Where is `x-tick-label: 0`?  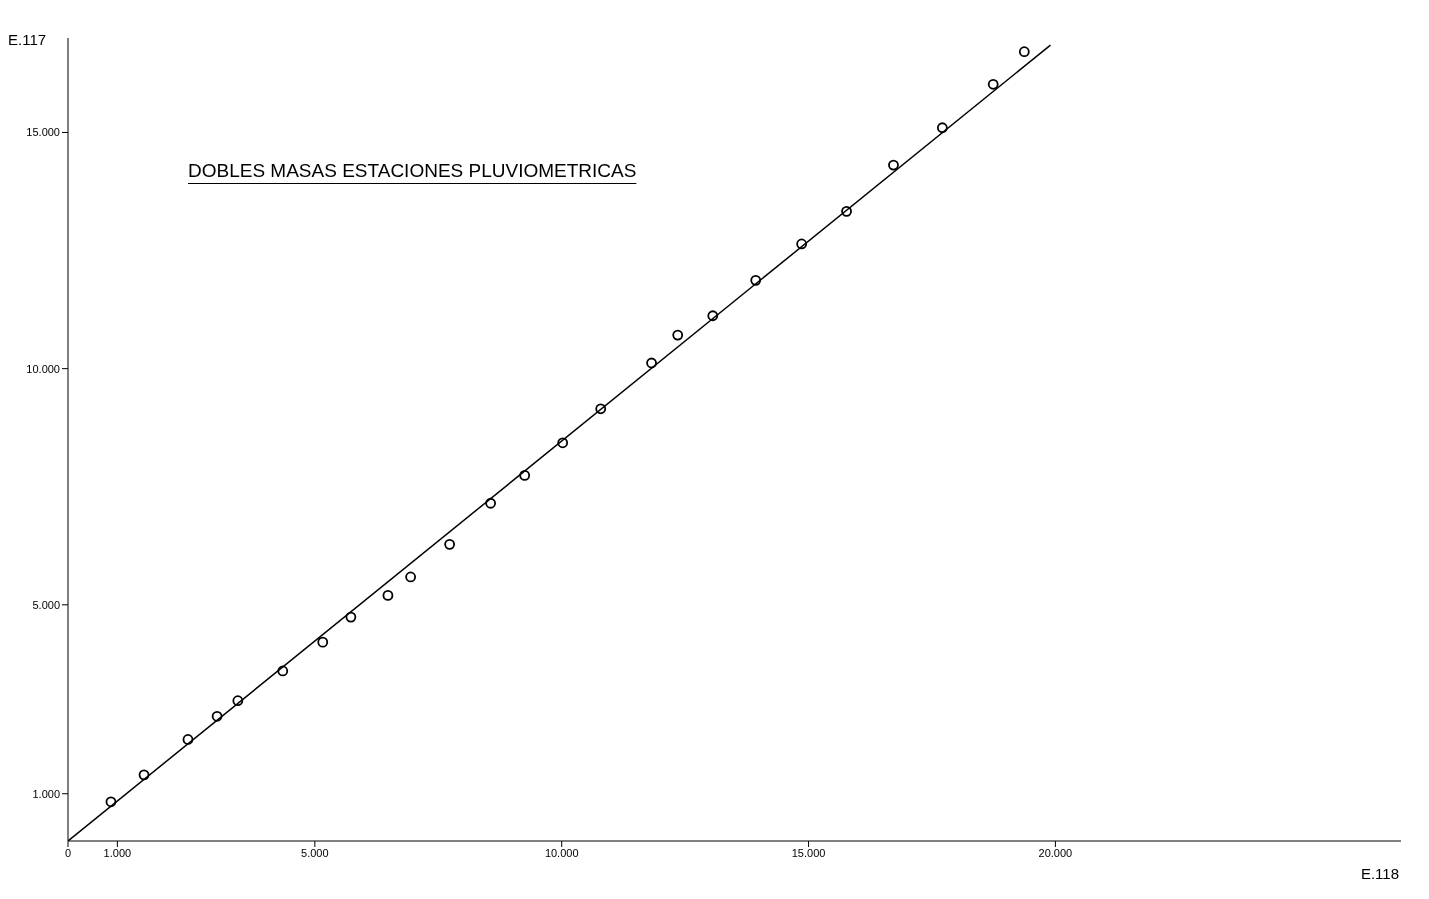 x-tick-label: 0 is located at coordinates (68, 852).